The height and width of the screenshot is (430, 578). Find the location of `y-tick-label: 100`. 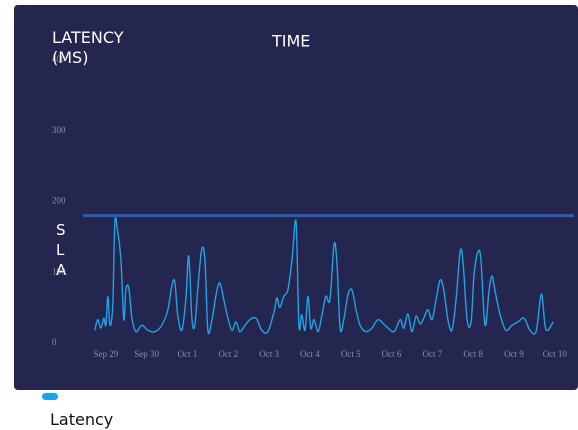

y-tick-label: 100 is located at coordinates (59, 271).